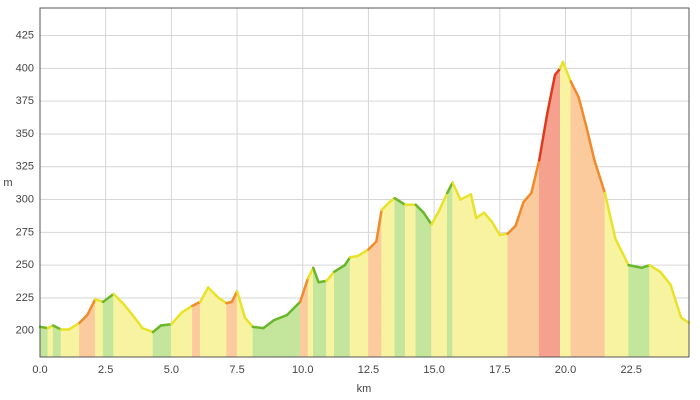  Describe the element at coordinates (25, 331) in the screenshot. I see `y-tick-label: 200` at that location.